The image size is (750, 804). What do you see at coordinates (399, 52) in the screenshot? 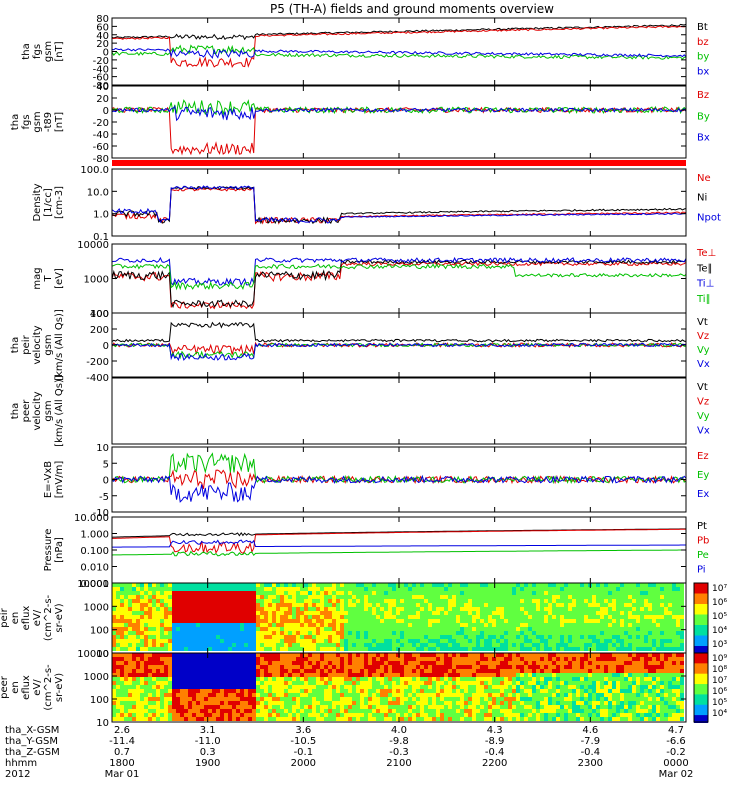
I see `series-line-bx` at bounding box center [399, 52].